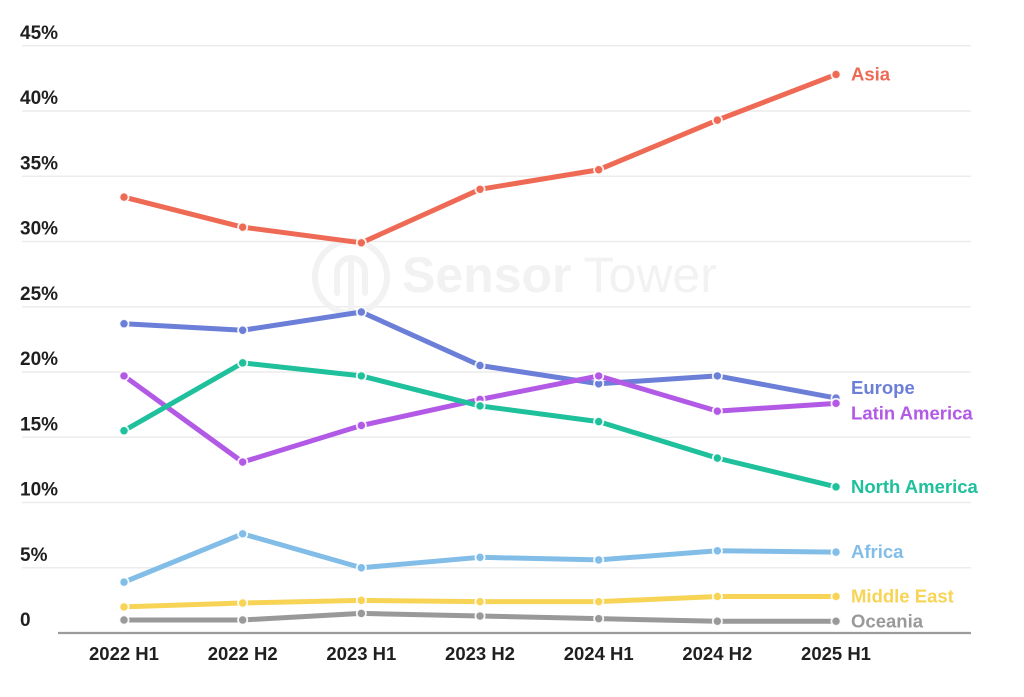 The image size is (1024, 697). What do you see at coordinates (912, 412) in the screenshot?
I see `series-label-latin-america: Latin America` at bounding box center [912, 412].